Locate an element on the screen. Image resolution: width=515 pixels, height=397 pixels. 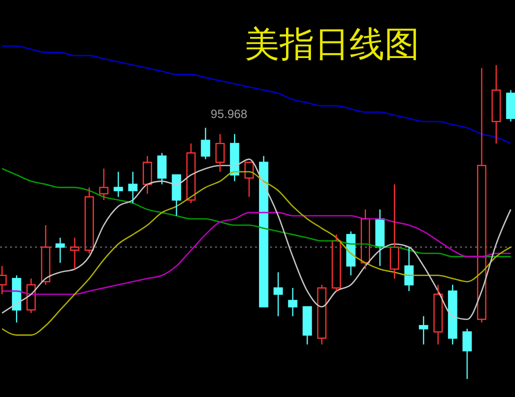
annotation: 95.968 is located at coordinates (229, 114).